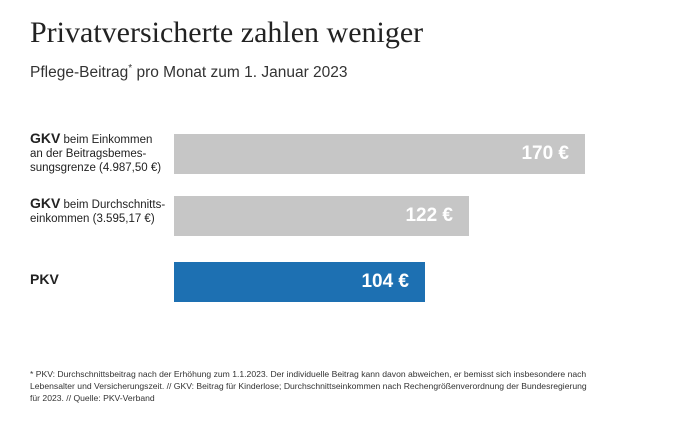  I want to click on category-label-line: an der Beitragsbemes-, so click(88, 154).